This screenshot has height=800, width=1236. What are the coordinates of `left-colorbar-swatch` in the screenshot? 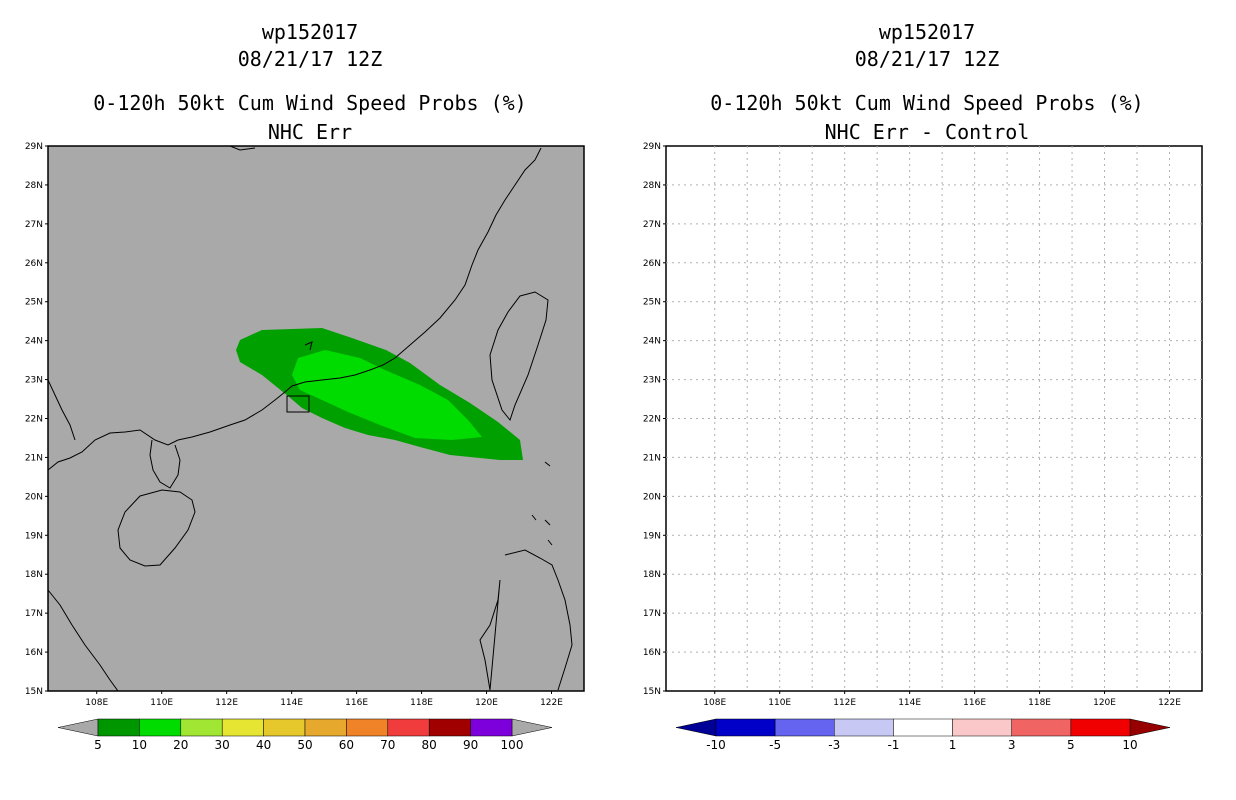 It's located at (491, 727).